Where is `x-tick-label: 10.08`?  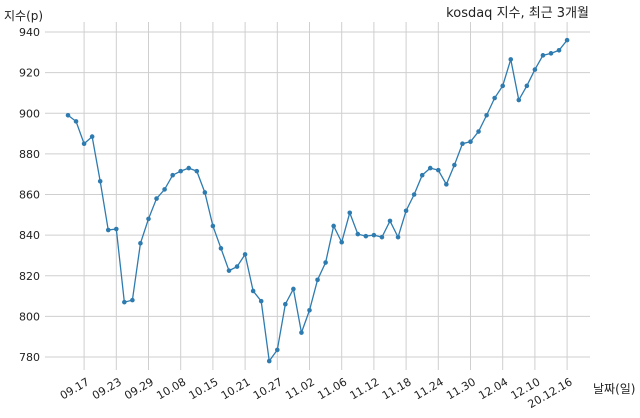
x-tick-label: 10.08 is located at coordinates (171, 388).